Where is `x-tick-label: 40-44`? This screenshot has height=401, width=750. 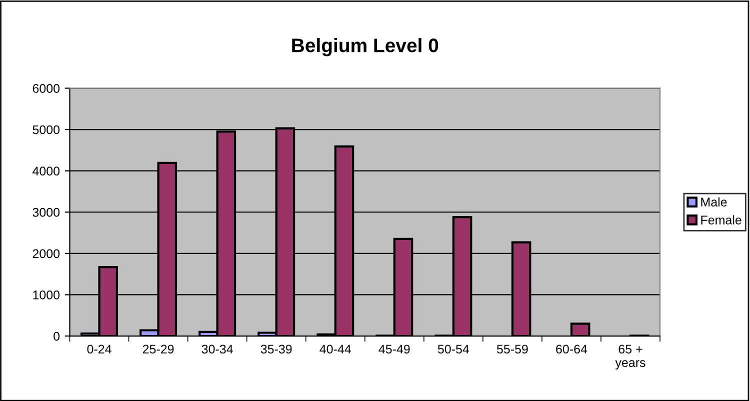 x-tick-label: 40-44 is located at coordinates (335, 349).